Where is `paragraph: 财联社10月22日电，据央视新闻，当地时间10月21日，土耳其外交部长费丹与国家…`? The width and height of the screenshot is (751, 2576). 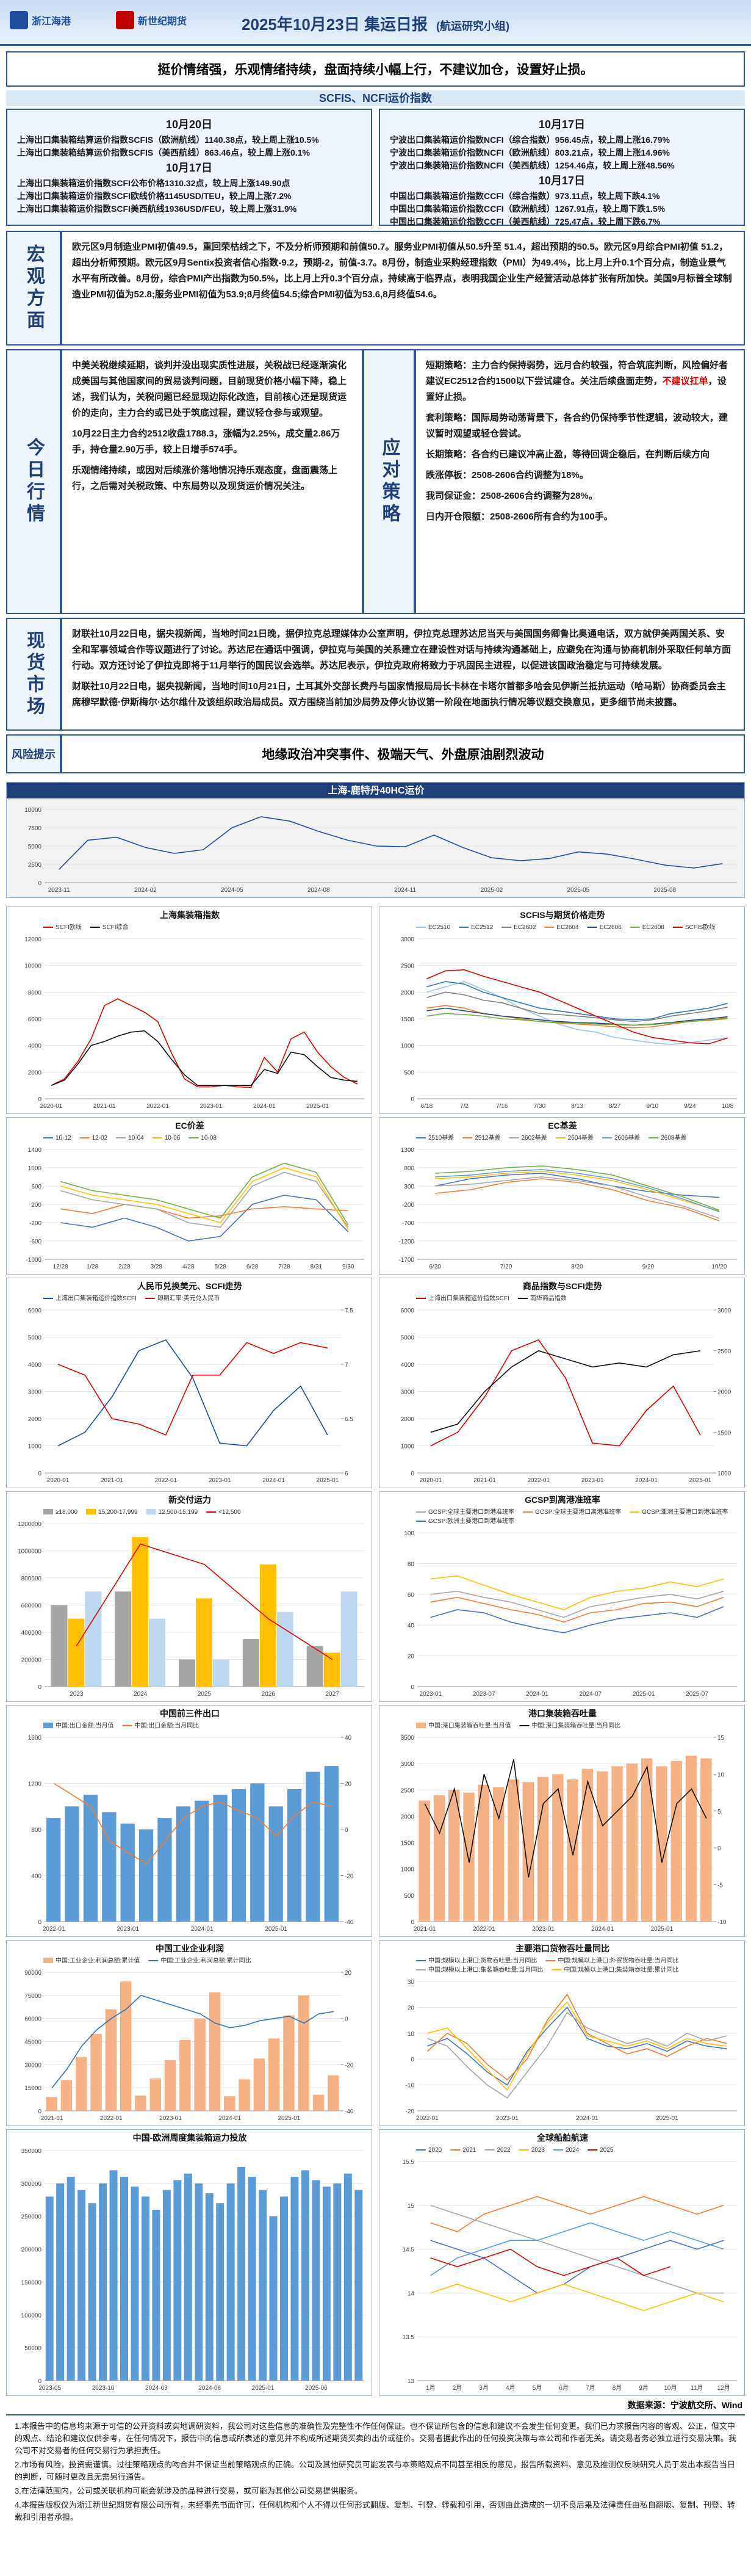 paragraph: 财联社10月22日电，据央视新闻，当地时间10月21日，土耳其外交部长费丹与国家… is located at coordinates (399, 694).